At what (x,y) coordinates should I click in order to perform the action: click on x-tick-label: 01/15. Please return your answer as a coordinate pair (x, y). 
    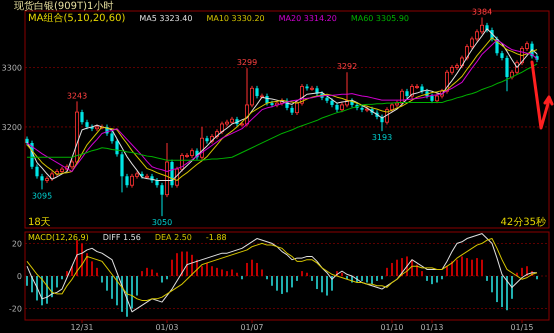
    Looking at the image, I should click on (522, 327).